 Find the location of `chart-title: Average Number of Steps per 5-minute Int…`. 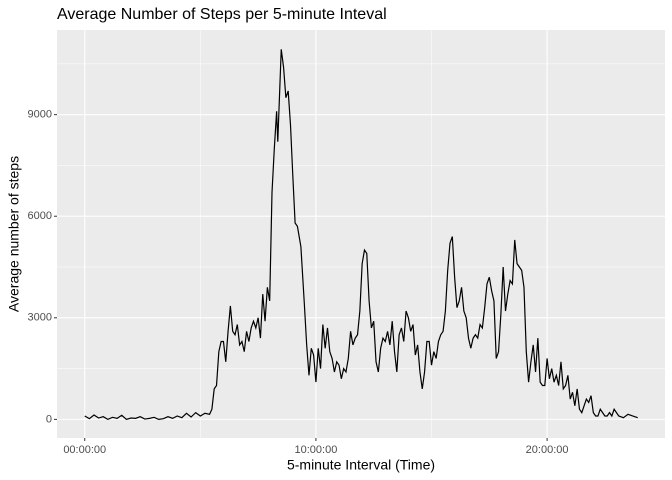

chart-title: Average Number of Steps per 5-minute Int… is located at coordinates (222, 14).